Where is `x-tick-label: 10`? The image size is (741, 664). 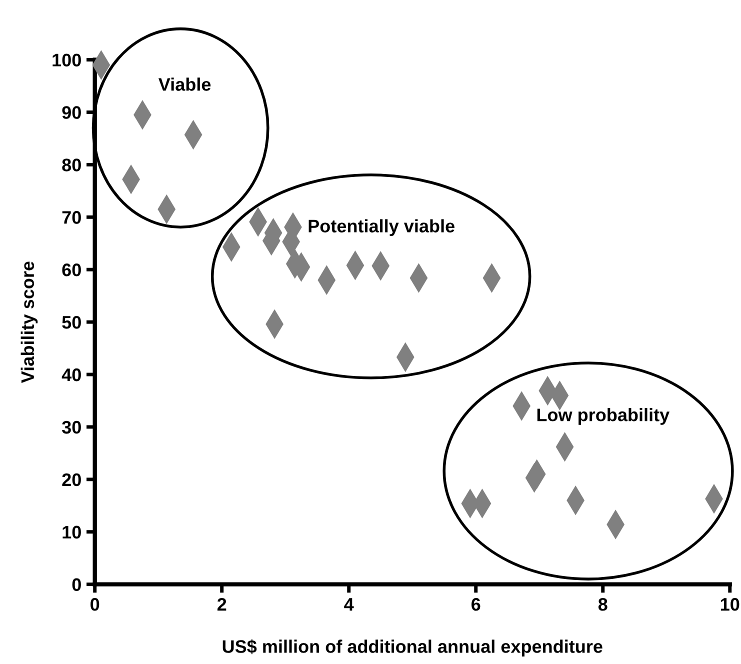
x-tick-label: 10 is located at coordinates (730, 604).